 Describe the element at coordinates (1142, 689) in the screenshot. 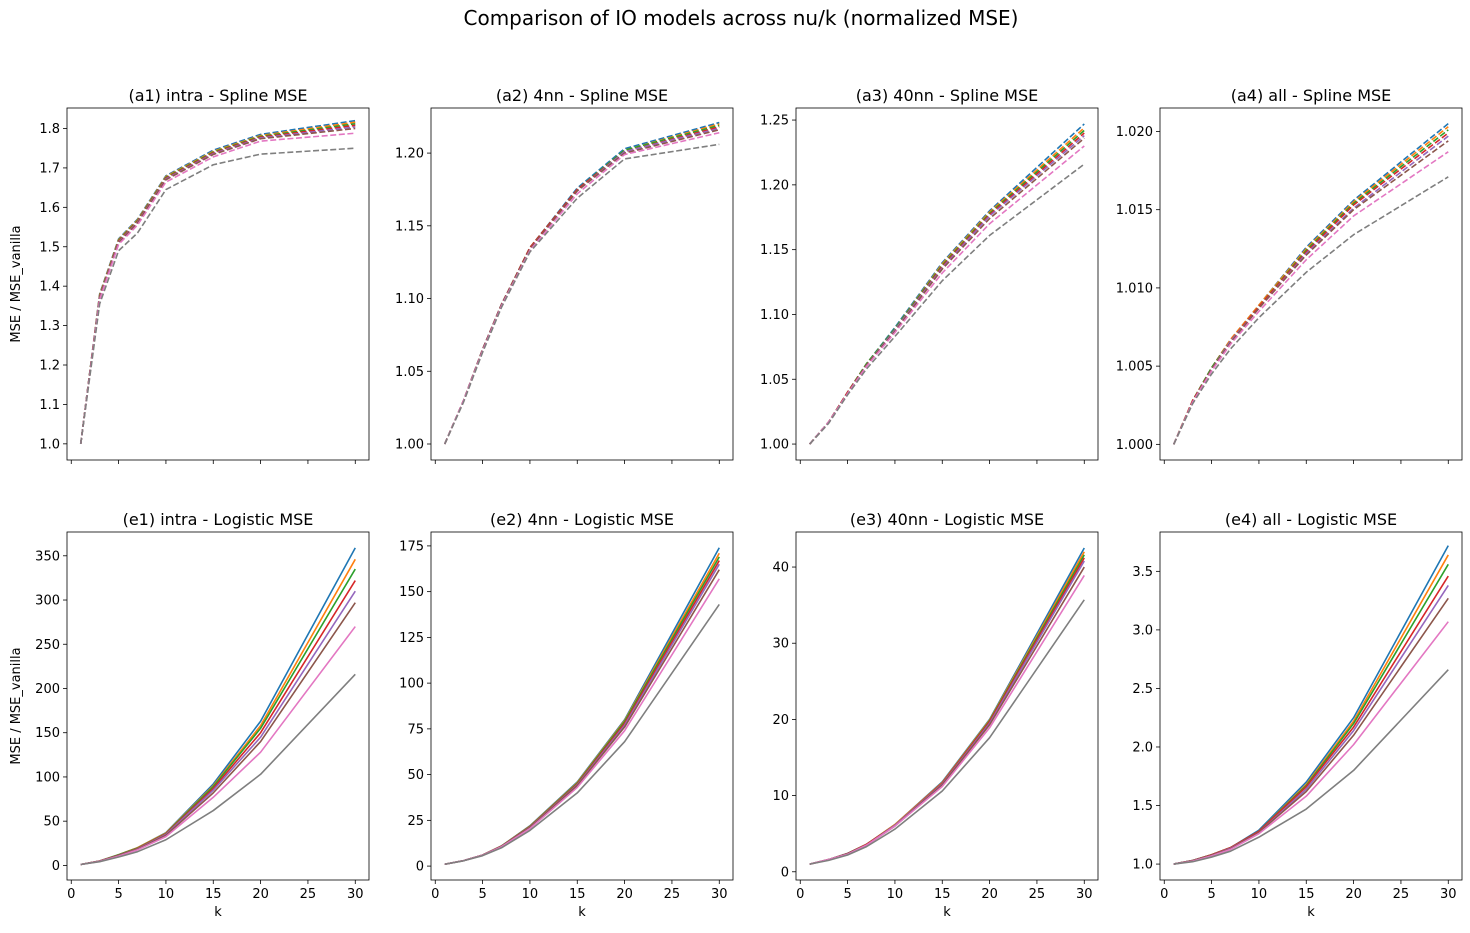

I see `y-tick-label: 2.5` at that location.